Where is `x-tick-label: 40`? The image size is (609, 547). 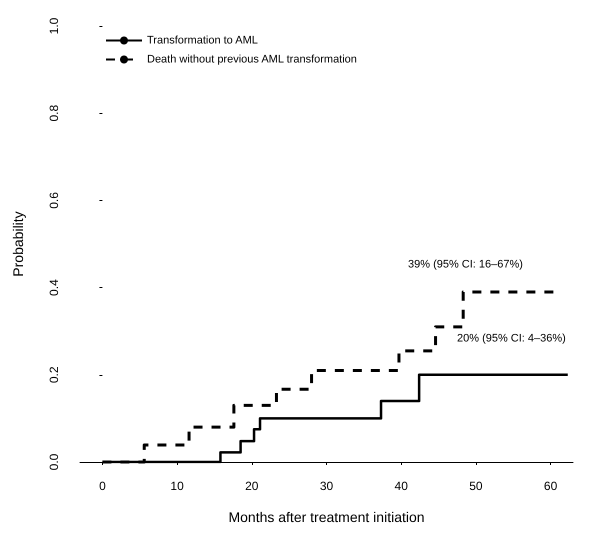 x-tick-label: 40 is located at coordinates (401, 486).